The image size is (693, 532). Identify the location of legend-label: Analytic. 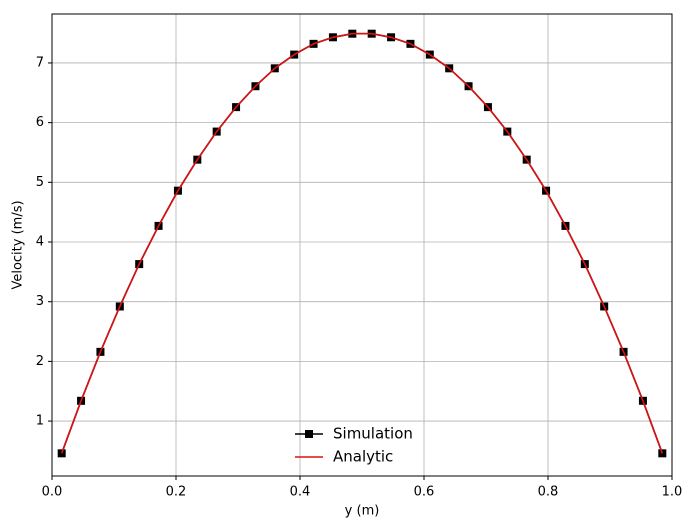
(363, 457).